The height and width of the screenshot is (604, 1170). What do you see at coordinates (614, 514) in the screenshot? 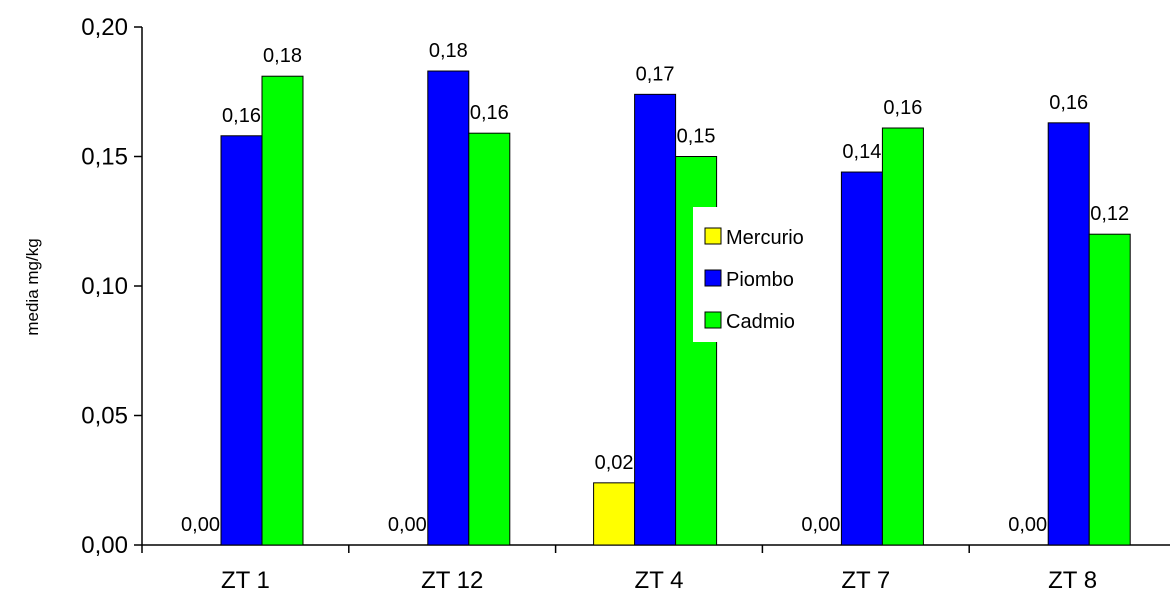
I see `bar-mercurio` at bounding box center [614, 514].